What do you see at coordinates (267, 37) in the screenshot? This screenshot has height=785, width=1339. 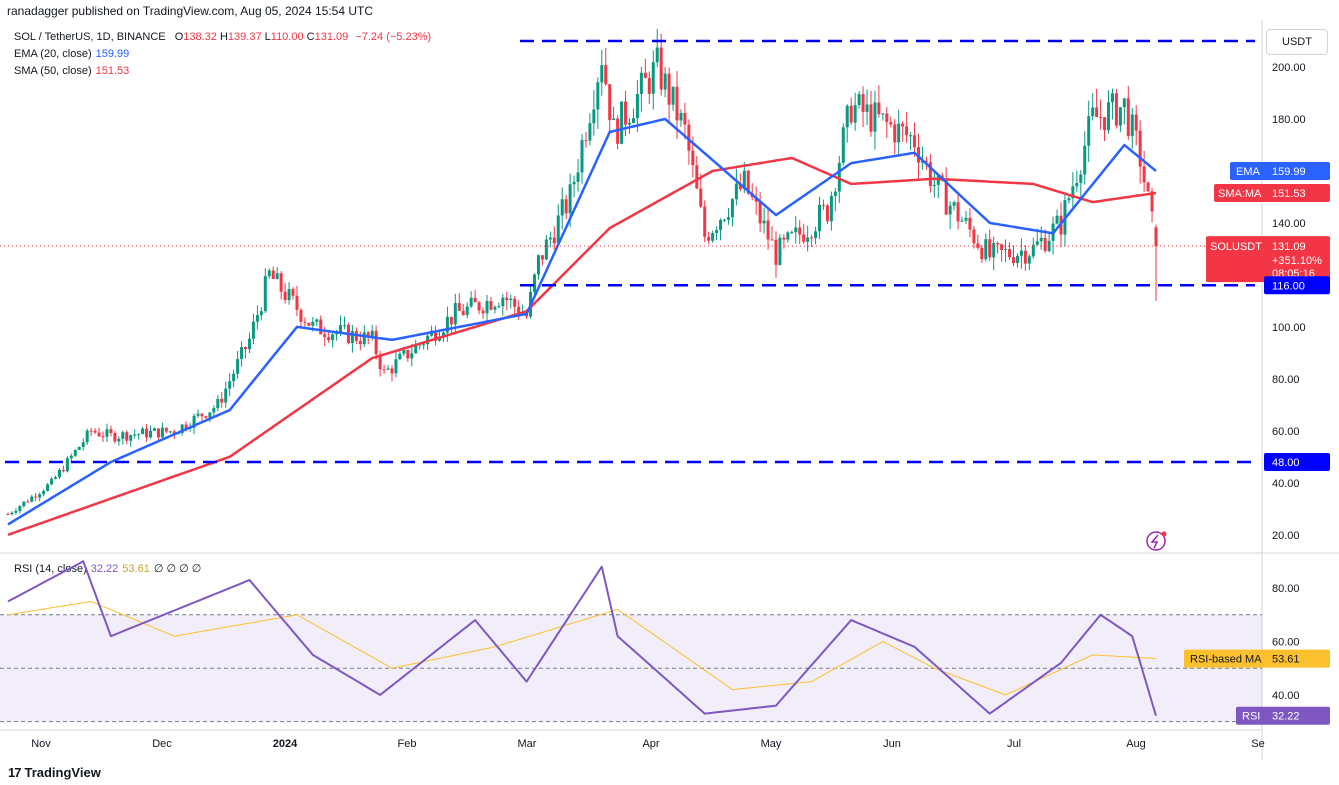 I see `low-label: L` at bounding box center [267, 37].